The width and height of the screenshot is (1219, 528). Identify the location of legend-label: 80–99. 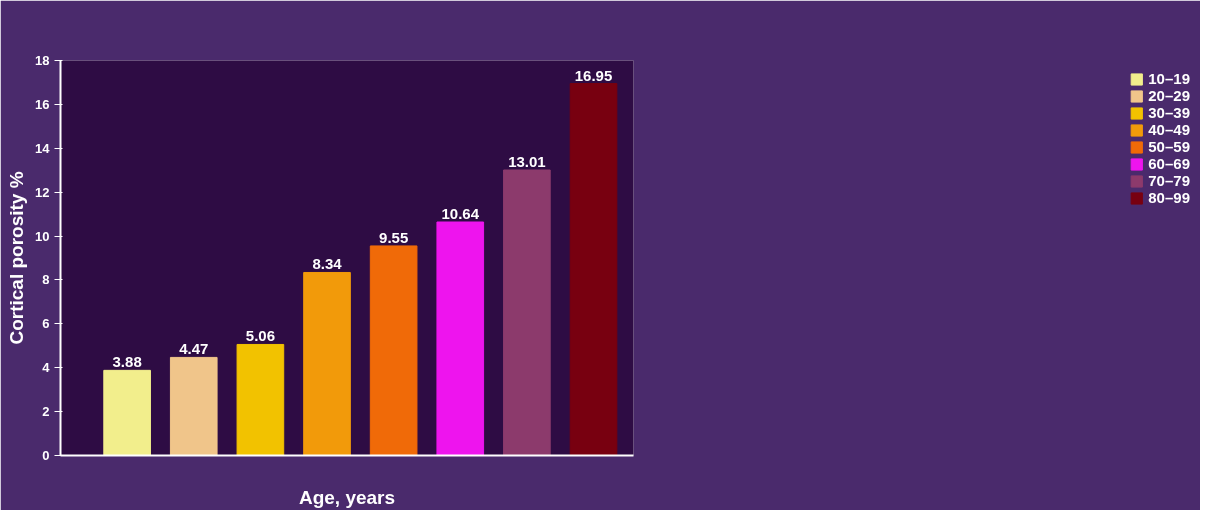
(1169, 197).